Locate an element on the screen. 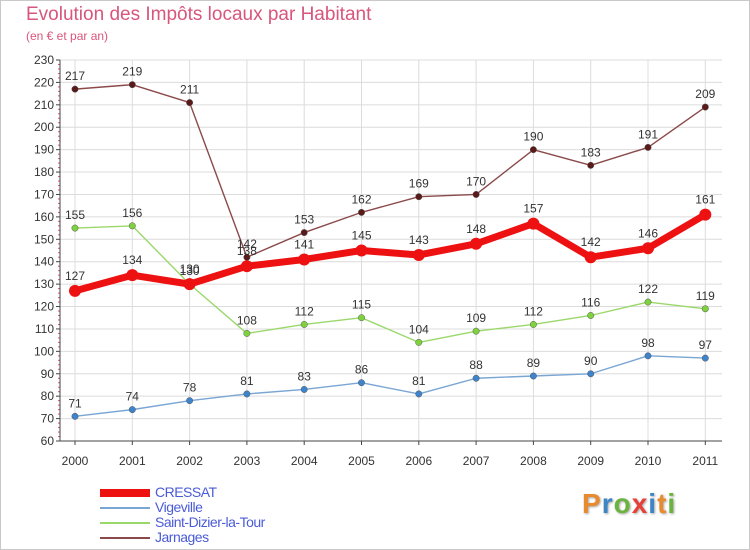 This screenshot has height=550, width=750. data-label: 191 is located at coordinates (648, 134).